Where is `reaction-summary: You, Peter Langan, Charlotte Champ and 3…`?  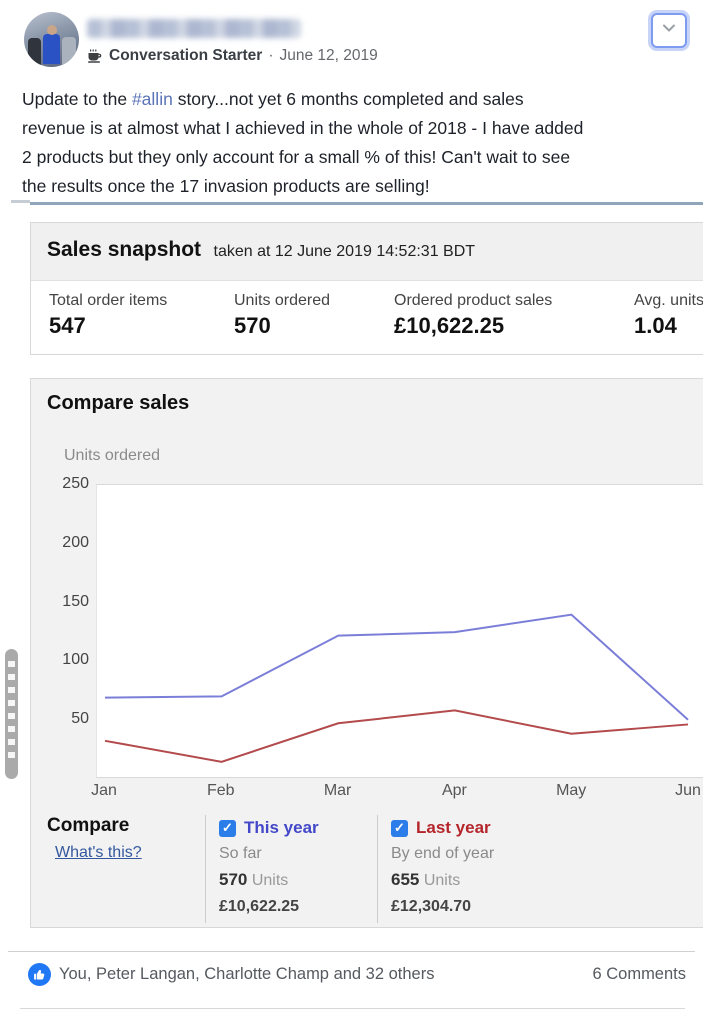
reaction-summary: You, Peter Langan, Charlotte Champ and 3… is located at coordinates (247, 974).